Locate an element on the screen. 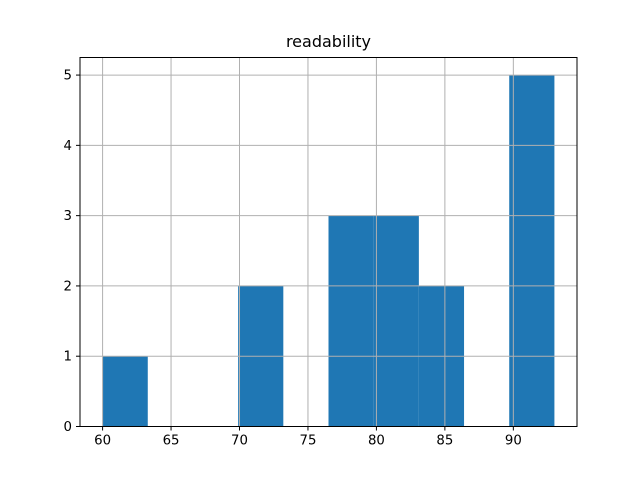 The image size is (640, 480). x-tick-label: 60 is located at coordinates (102, 441).